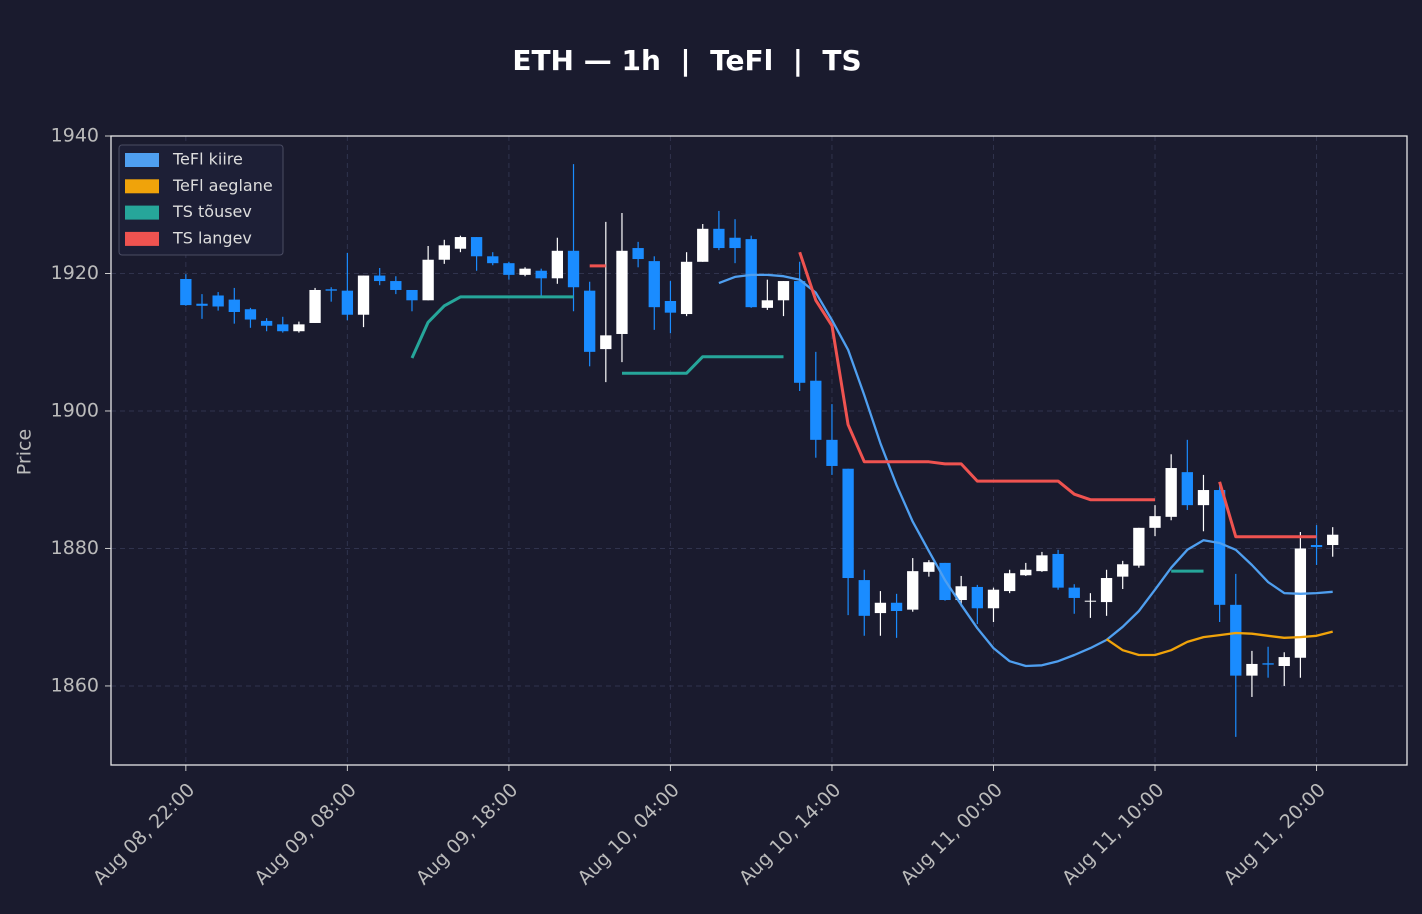  What do you see at coordinates (25, 452) in the screenshot?
I see `y-axis-label: Price` at bounding box center [25, 452].